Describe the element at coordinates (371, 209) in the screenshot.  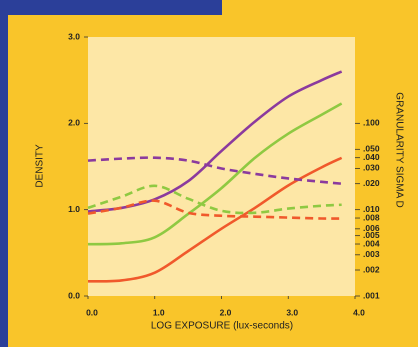
I see `y2-tick-label: .010` at that location.